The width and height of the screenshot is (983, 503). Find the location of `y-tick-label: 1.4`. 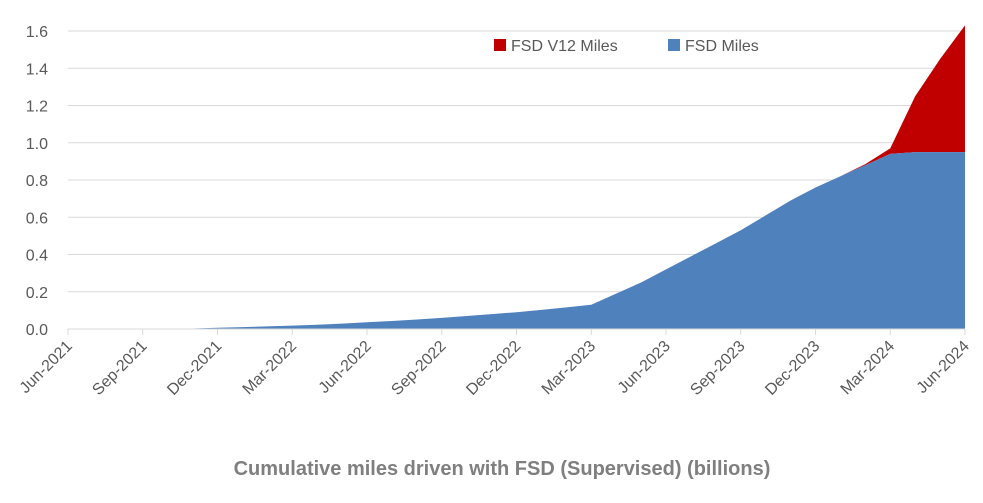

y-tick-label: 1.4 is located at coordinates (37, 69).